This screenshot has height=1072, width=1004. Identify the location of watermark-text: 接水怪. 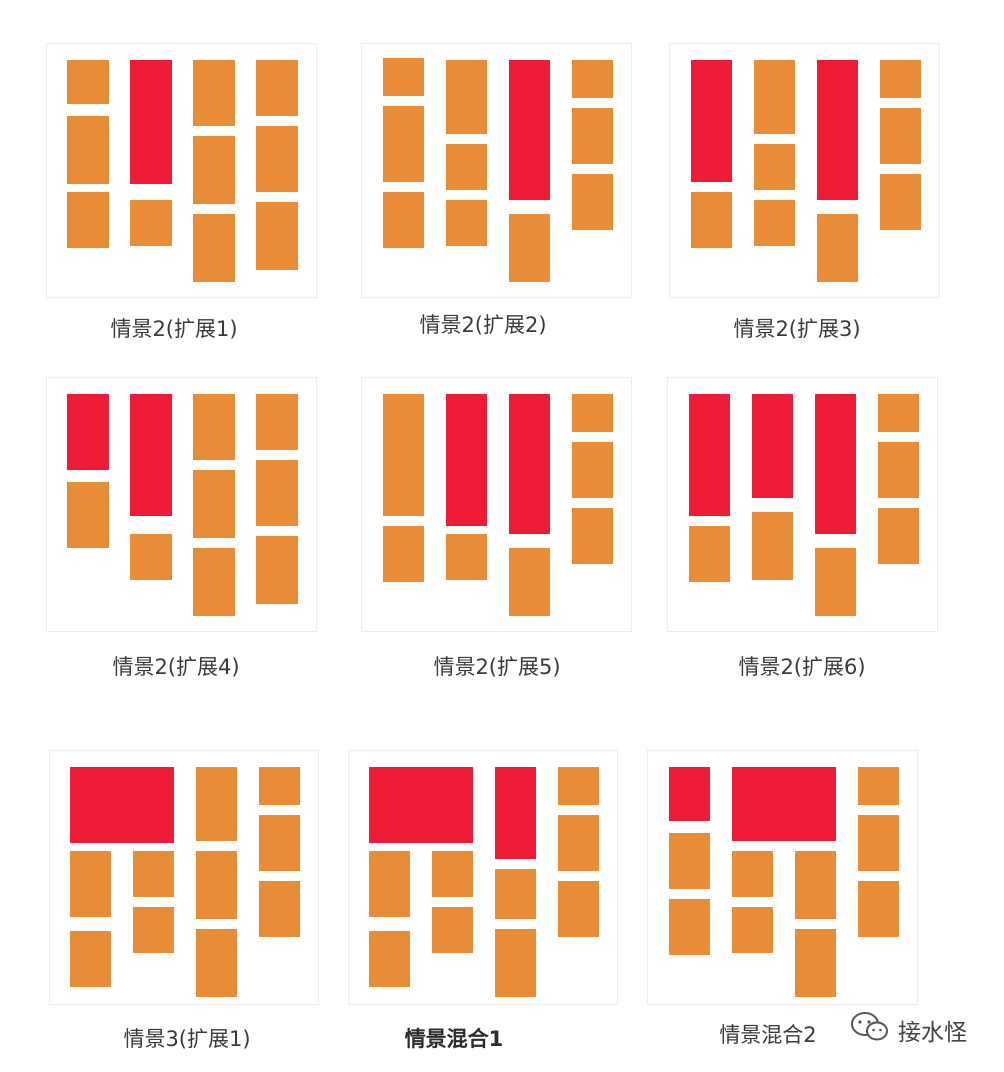
(932, 1033).